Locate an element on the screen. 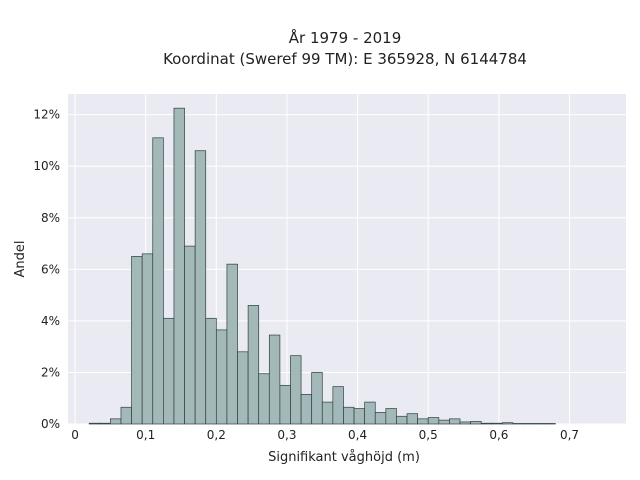 Image resolution: width=640 pixels, height=480 pixels. y-tick-label: 2% is located at coordinates (50, 372).